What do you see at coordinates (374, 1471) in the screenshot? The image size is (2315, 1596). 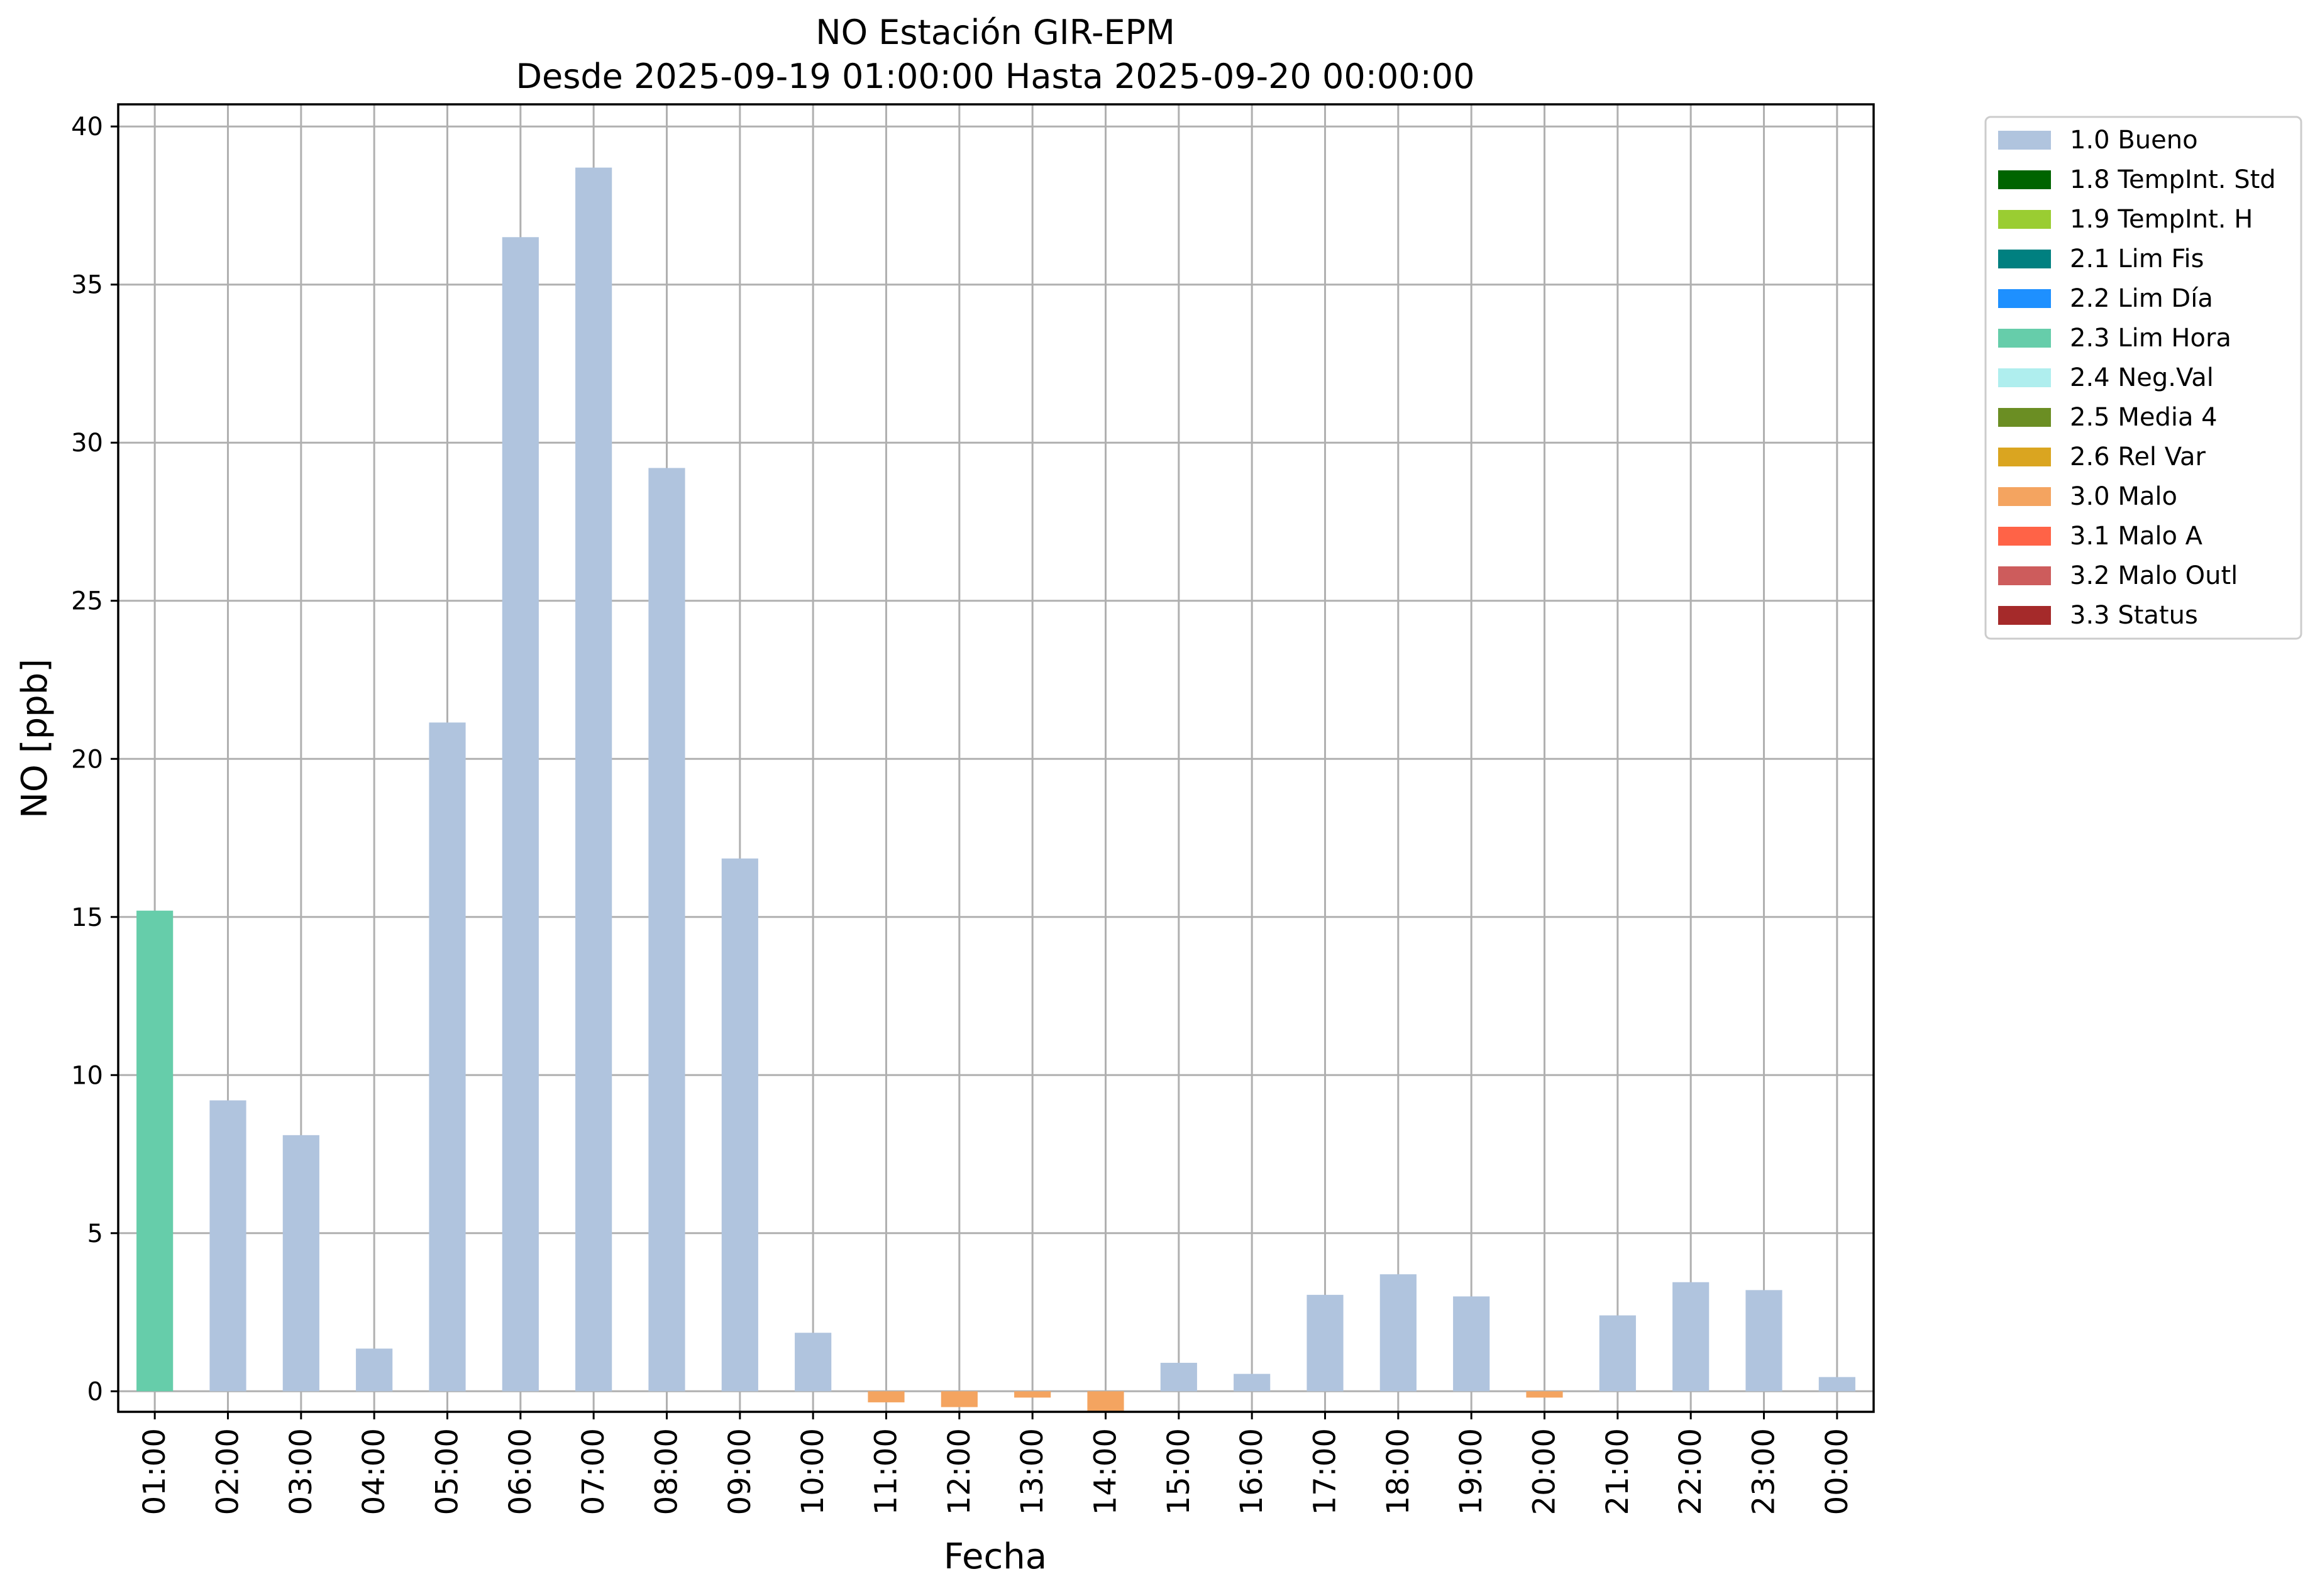 I see `x-tick-label: 04:00` at bounding box center [374, 1471].